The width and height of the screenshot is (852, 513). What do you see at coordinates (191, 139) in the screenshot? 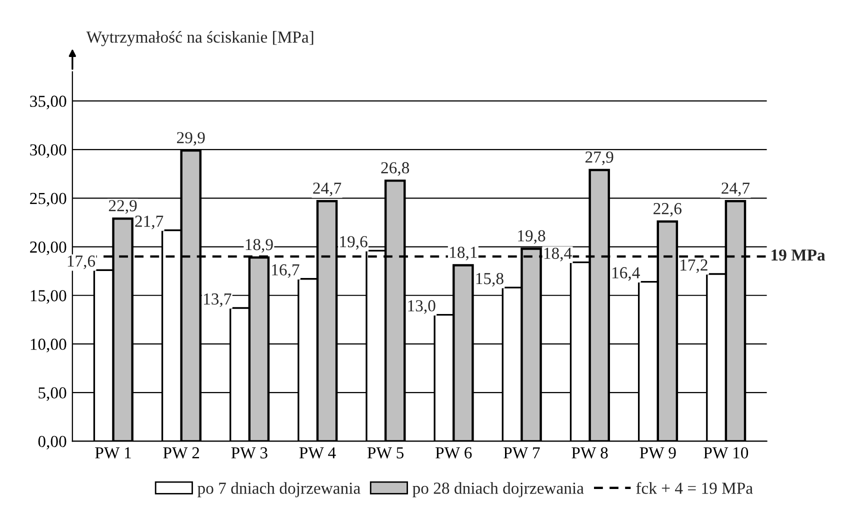
I see `data-label: 29,9` at bounding box center [191, 139].